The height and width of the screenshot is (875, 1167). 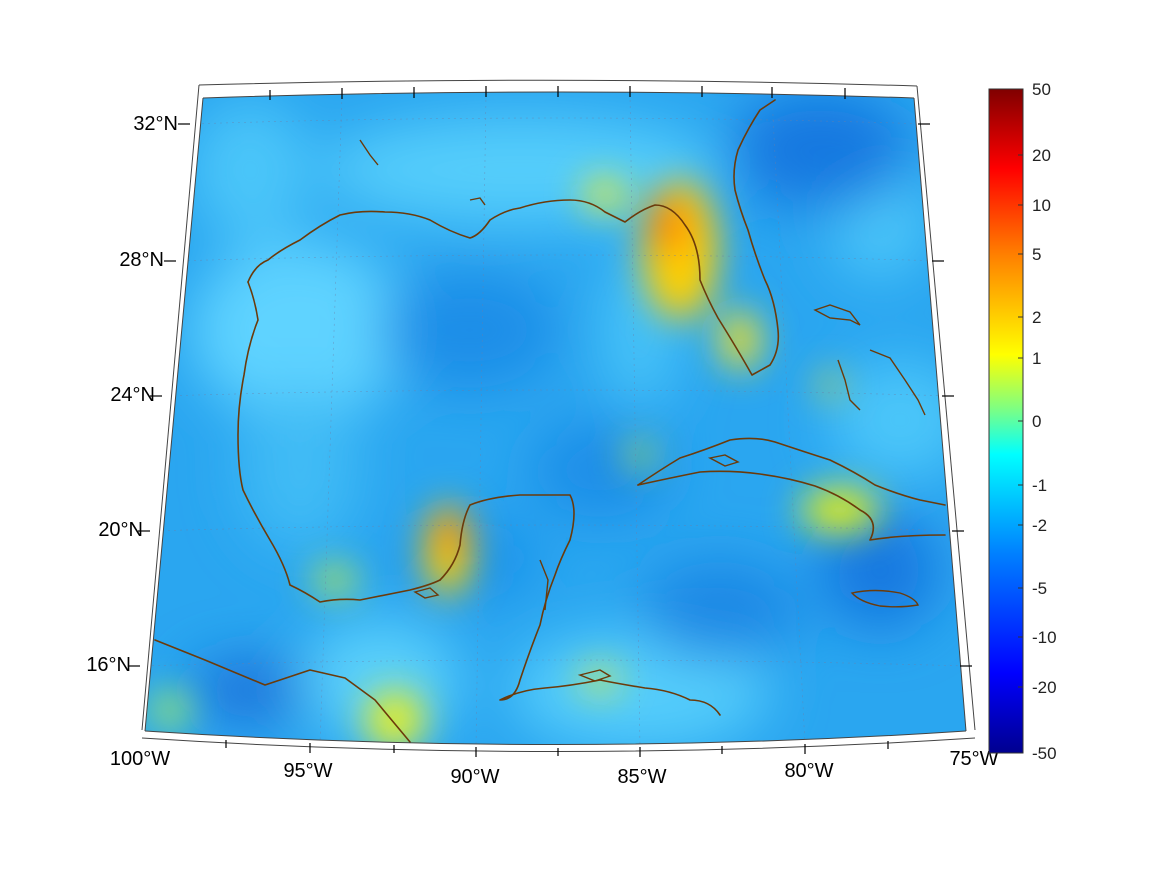 I want to click on colorbar-tick-label: 5, so click(x=1036, y=254).